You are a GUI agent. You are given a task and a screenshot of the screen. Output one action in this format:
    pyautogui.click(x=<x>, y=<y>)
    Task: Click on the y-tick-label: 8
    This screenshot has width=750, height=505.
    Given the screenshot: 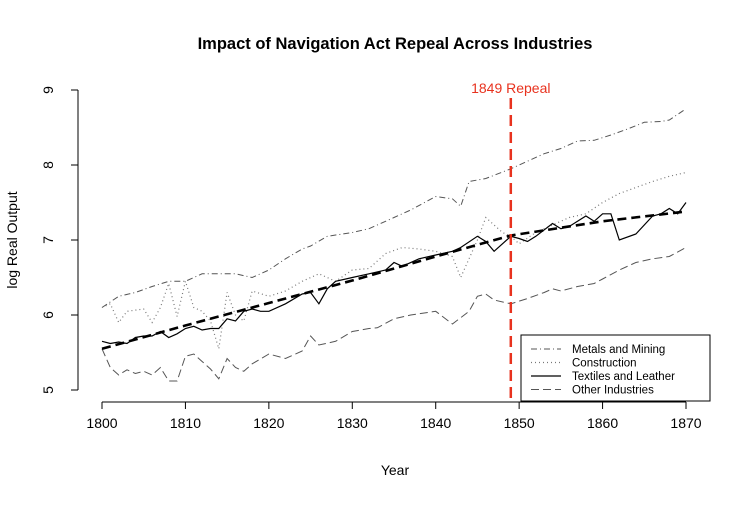 What is the action you would take?
    pyautogui.click(x=48, y=165)
    